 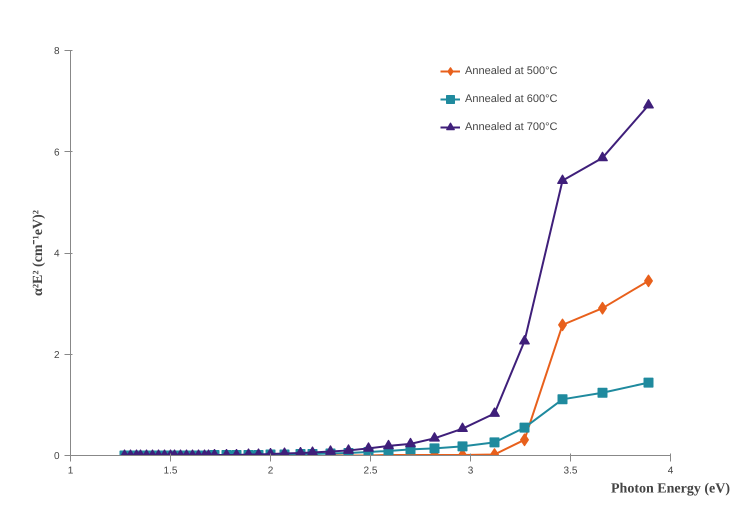 What do you see at coordinates (471, 471) in the screenshot?
I see `x-tick-label: 3` at bounding box center [471, 471].